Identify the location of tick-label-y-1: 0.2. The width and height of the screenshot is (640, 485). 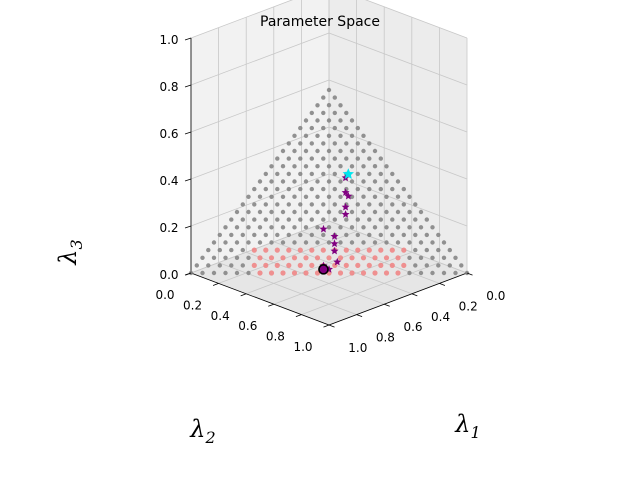
(192, 305).